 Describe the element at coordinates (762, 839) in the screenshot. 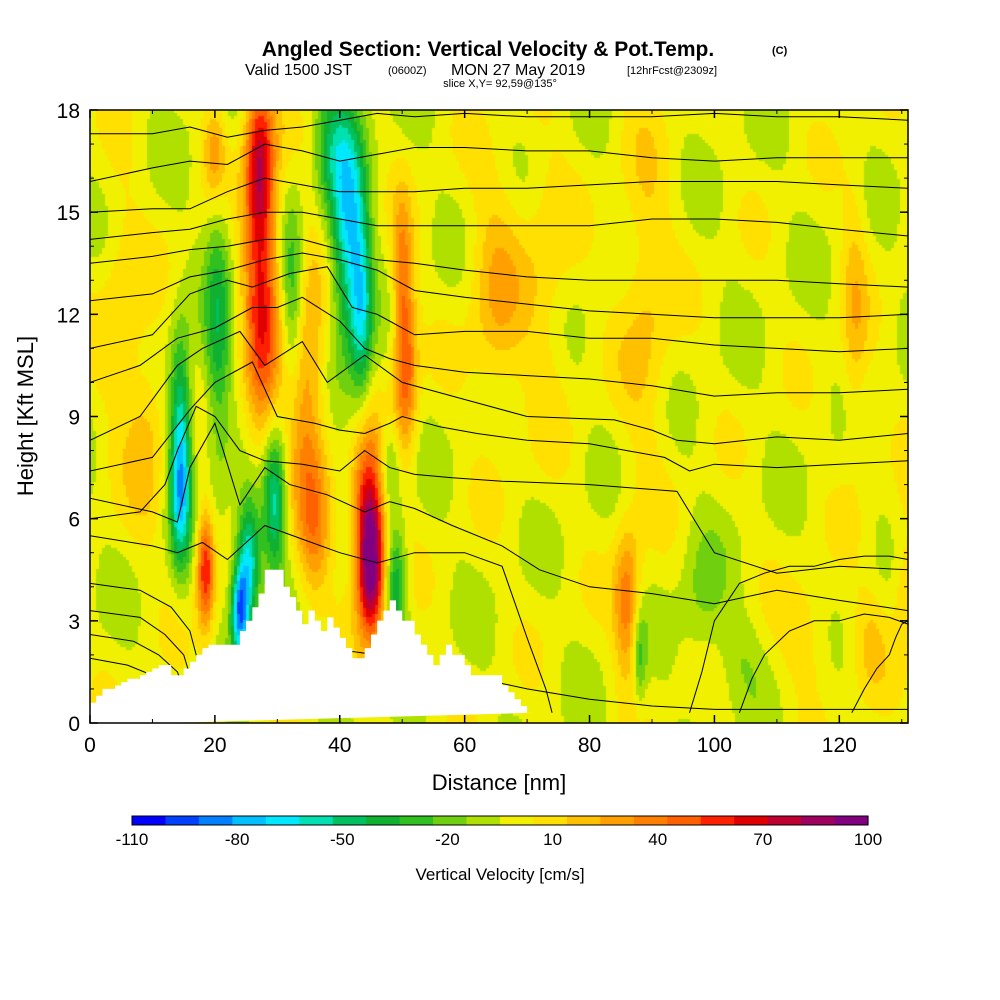

I see `colorbar-tick-label: 70` at that location.